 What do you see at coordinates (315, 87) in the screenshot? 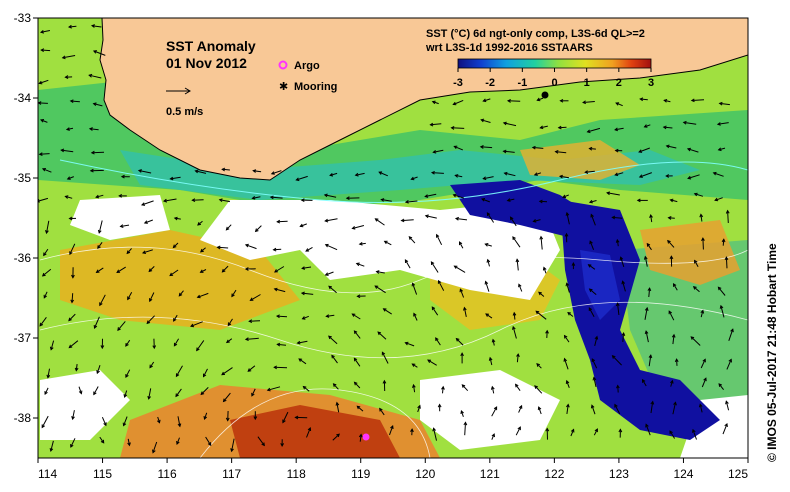
I see `mooring-legend-label: Mooring` at bounding box center [315, 87].